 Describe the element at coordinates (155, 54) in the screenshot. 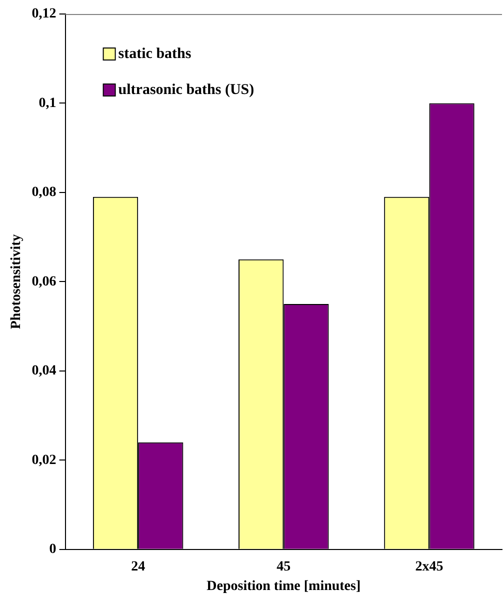

I see `legend-label: static baths` at that location.